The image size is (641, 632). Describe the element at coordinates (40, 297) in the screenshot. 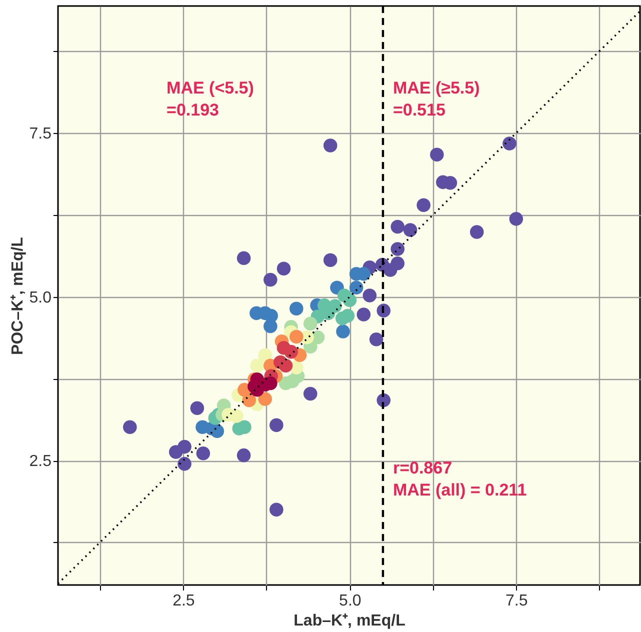

I see `y-tick-label: 5.0` at that location.